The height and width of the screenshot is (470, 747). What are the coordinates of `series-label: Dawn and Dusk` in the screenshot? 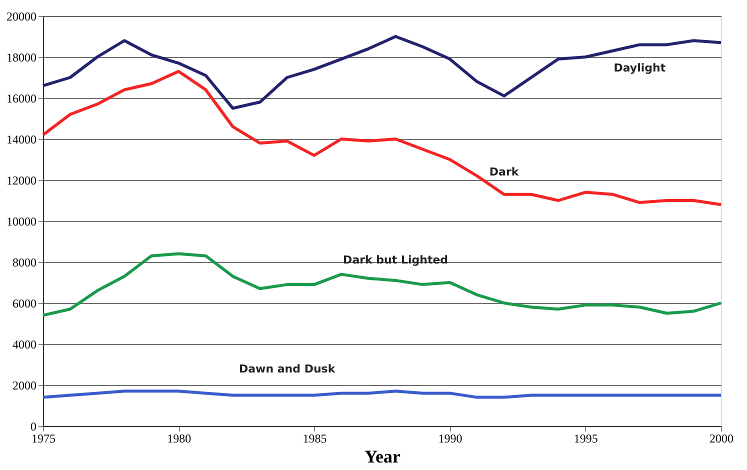 It's located at (287, 369).